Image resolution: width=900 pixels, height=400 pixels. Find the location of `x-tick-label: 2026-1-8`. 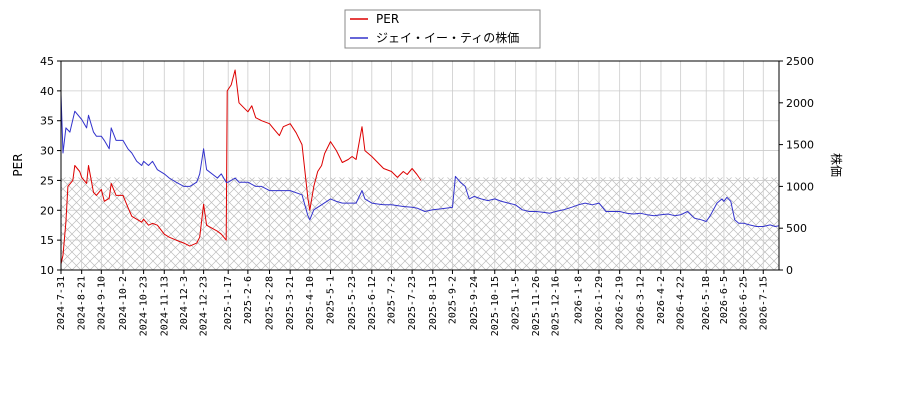

x-tick-label: 2026-1-8 is located at coordinates (578, 300).